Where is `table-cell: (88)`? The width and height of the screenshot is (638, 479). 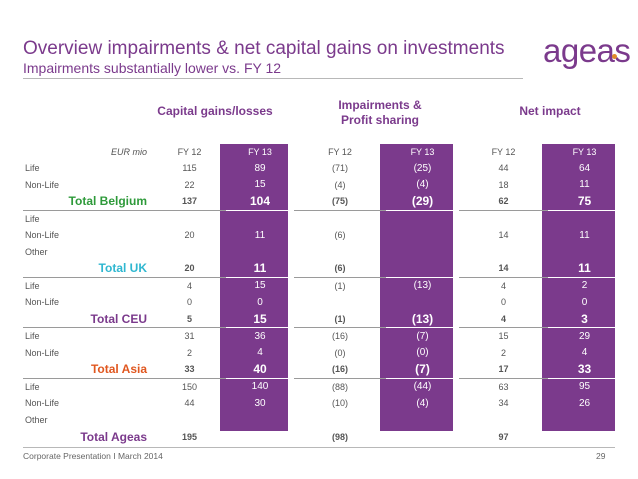
table-cell: (88) is located at coordinates (340, 386).